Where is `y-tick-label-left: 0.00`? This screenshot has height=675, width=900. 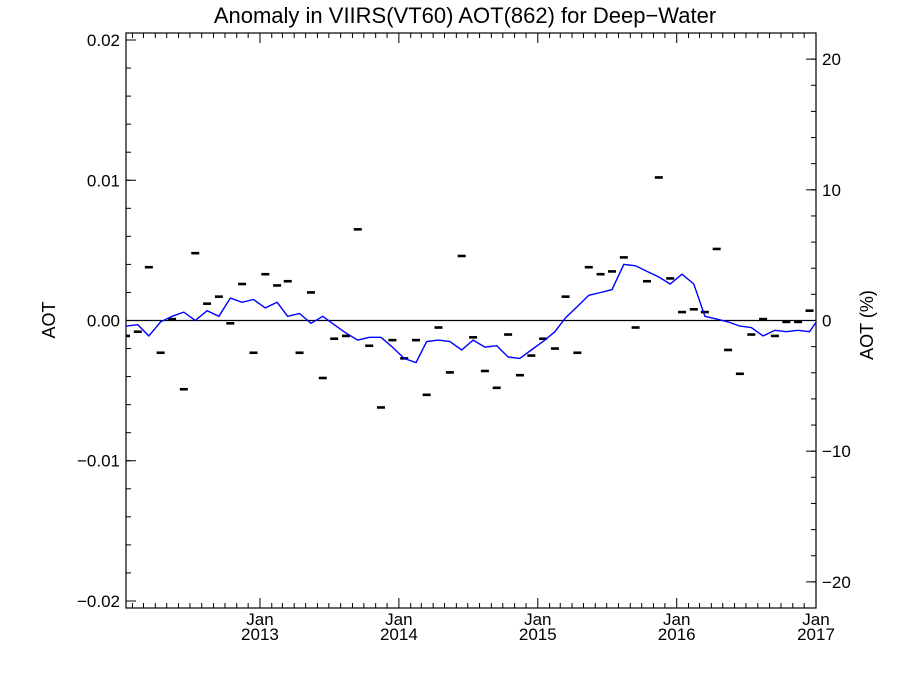 y-tick-label-left: 0.00 is located at coordinates (103, 321).